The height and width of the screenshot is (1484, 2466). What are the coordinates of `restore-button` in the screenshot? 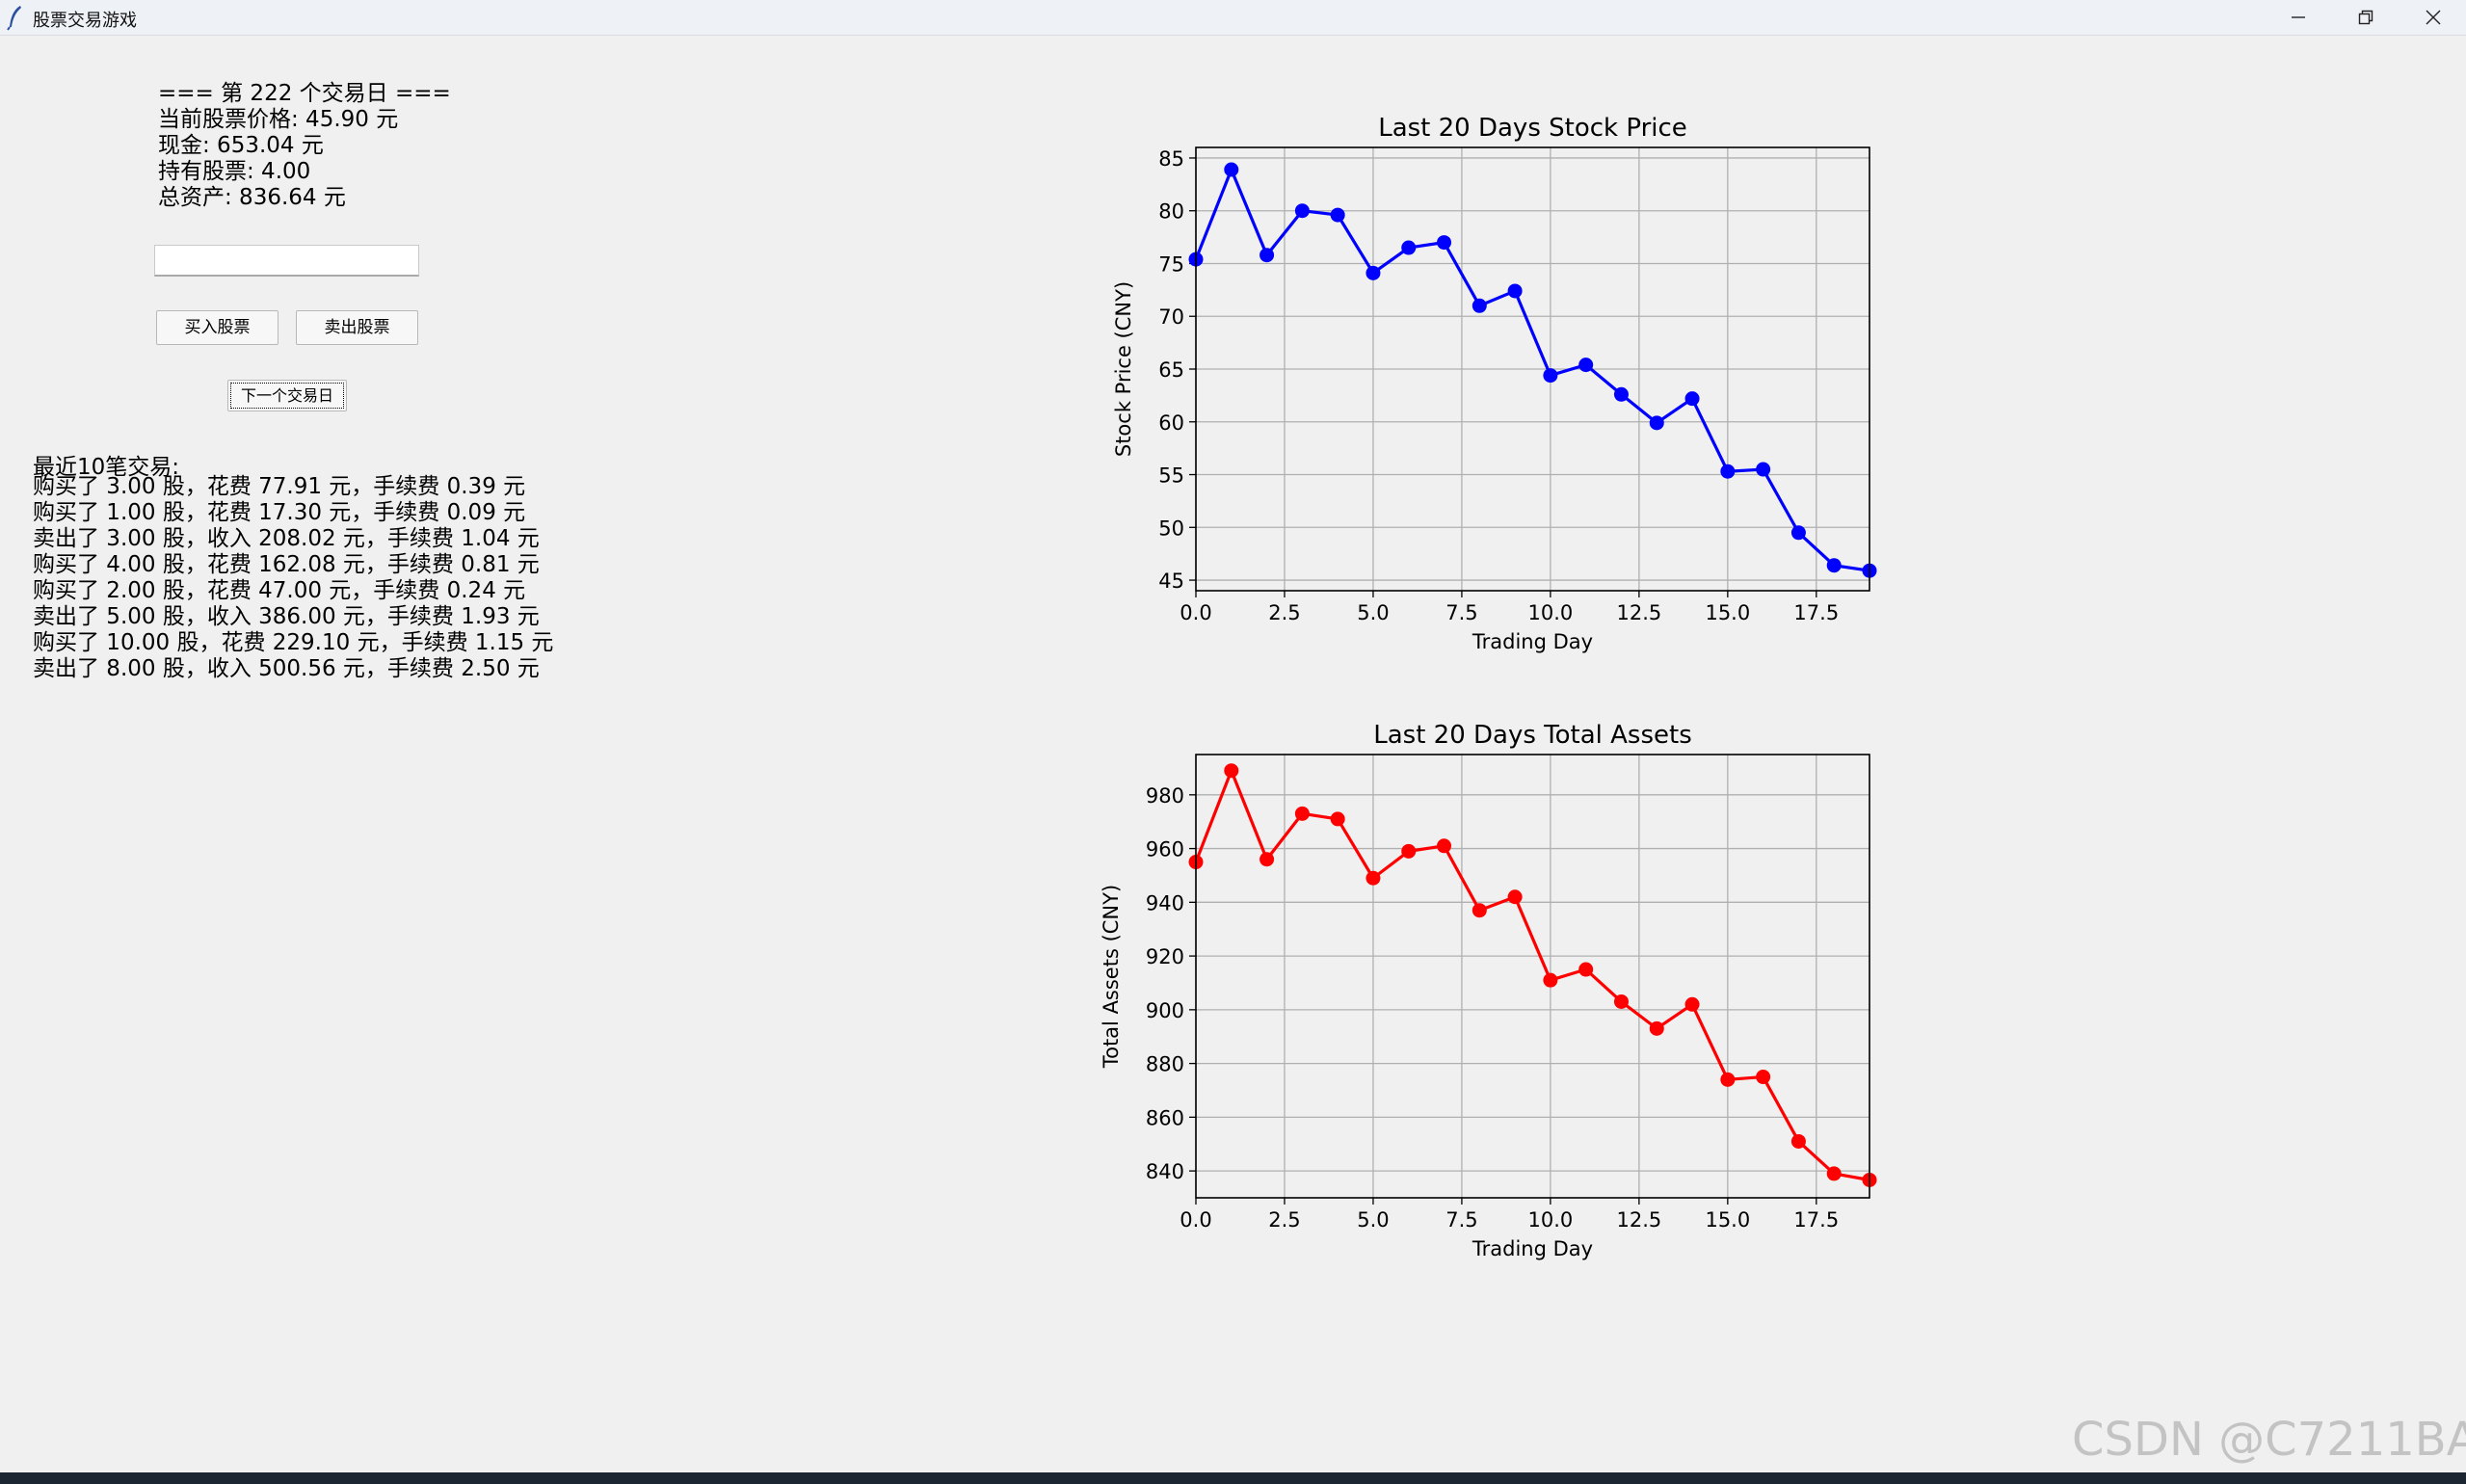 It's located at (2366, 17).